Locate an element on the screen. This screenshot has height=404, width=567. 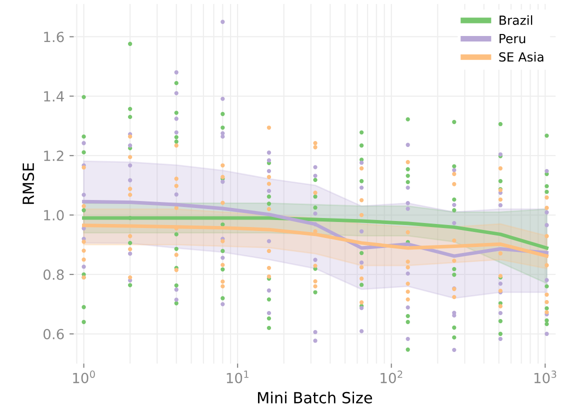
y-tick-label: 0.8 is located at coordinates (54, 274).